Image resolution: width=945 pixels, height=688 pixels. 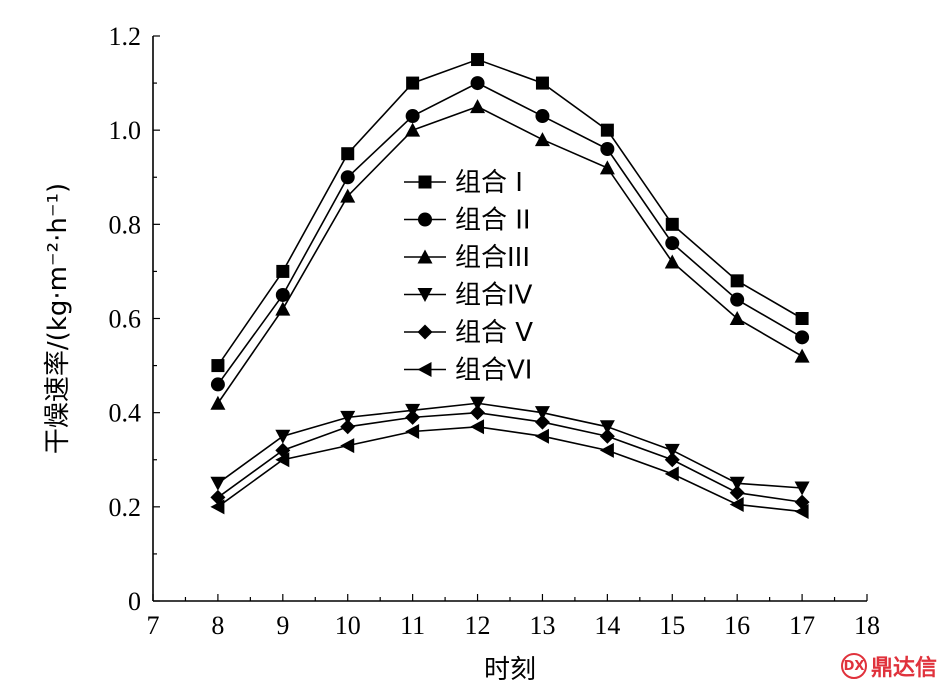 I want to click on x-tick-label: 13, so click(x=542, y=625).